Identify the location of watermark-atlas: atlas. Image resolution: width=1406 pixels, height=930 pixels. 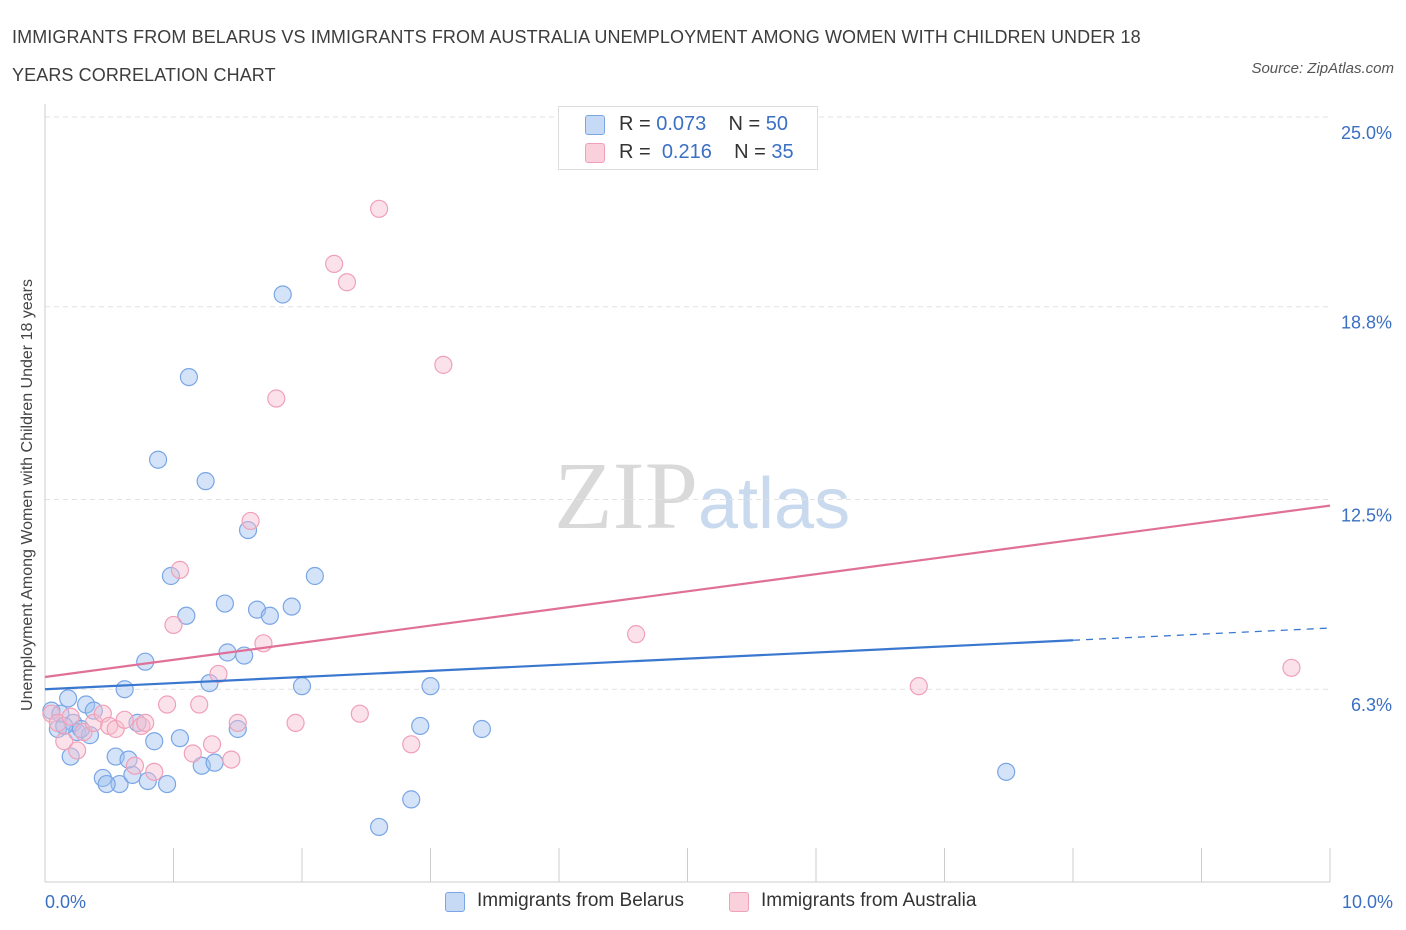
(774, 504).